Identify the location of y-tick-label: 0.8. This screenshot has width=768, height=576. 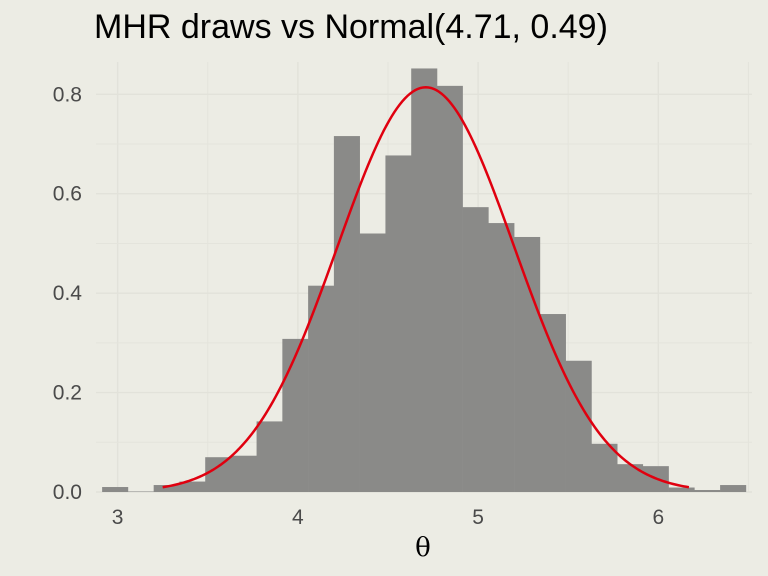
(67, 94).